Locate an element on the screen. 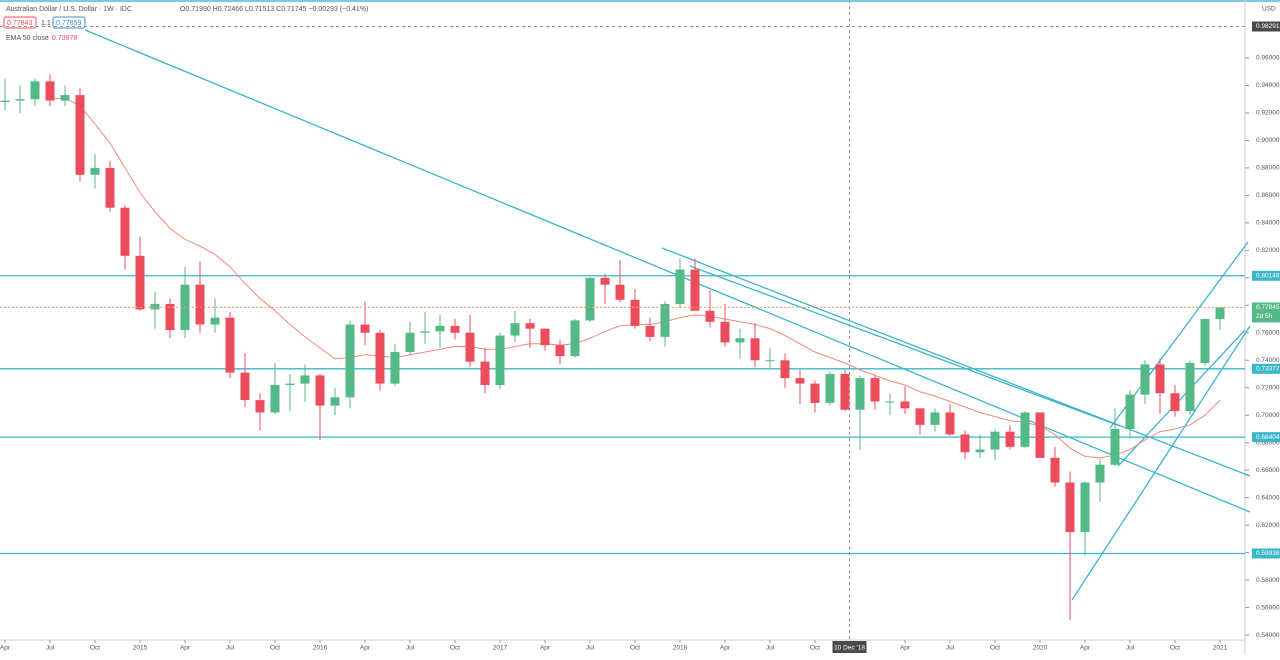 This screenshot has width=1280, height=660. crosshair-y-box is located at coordinates (1266, 26).